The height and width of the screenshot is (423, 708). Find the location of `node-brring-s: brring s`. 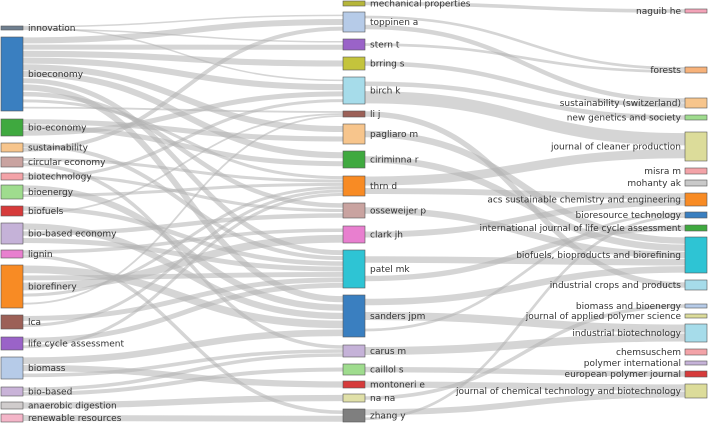

node-brring-s: brring s is located at coordinates (373, 63).